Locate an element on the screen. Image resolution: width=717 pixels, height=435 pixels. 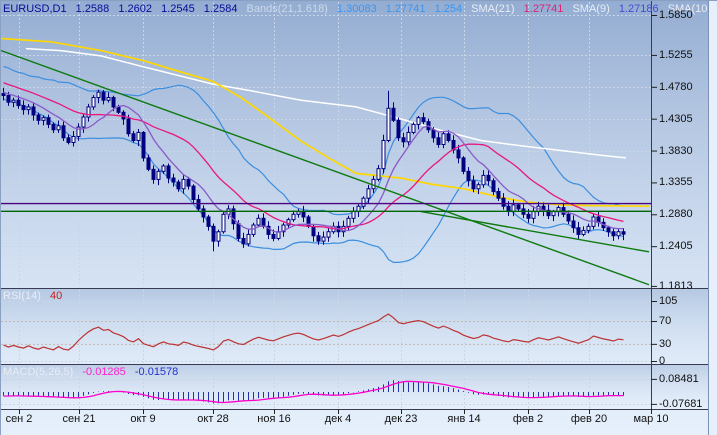
sma9-label: SMA(9) is located at coordinates (591, 9).